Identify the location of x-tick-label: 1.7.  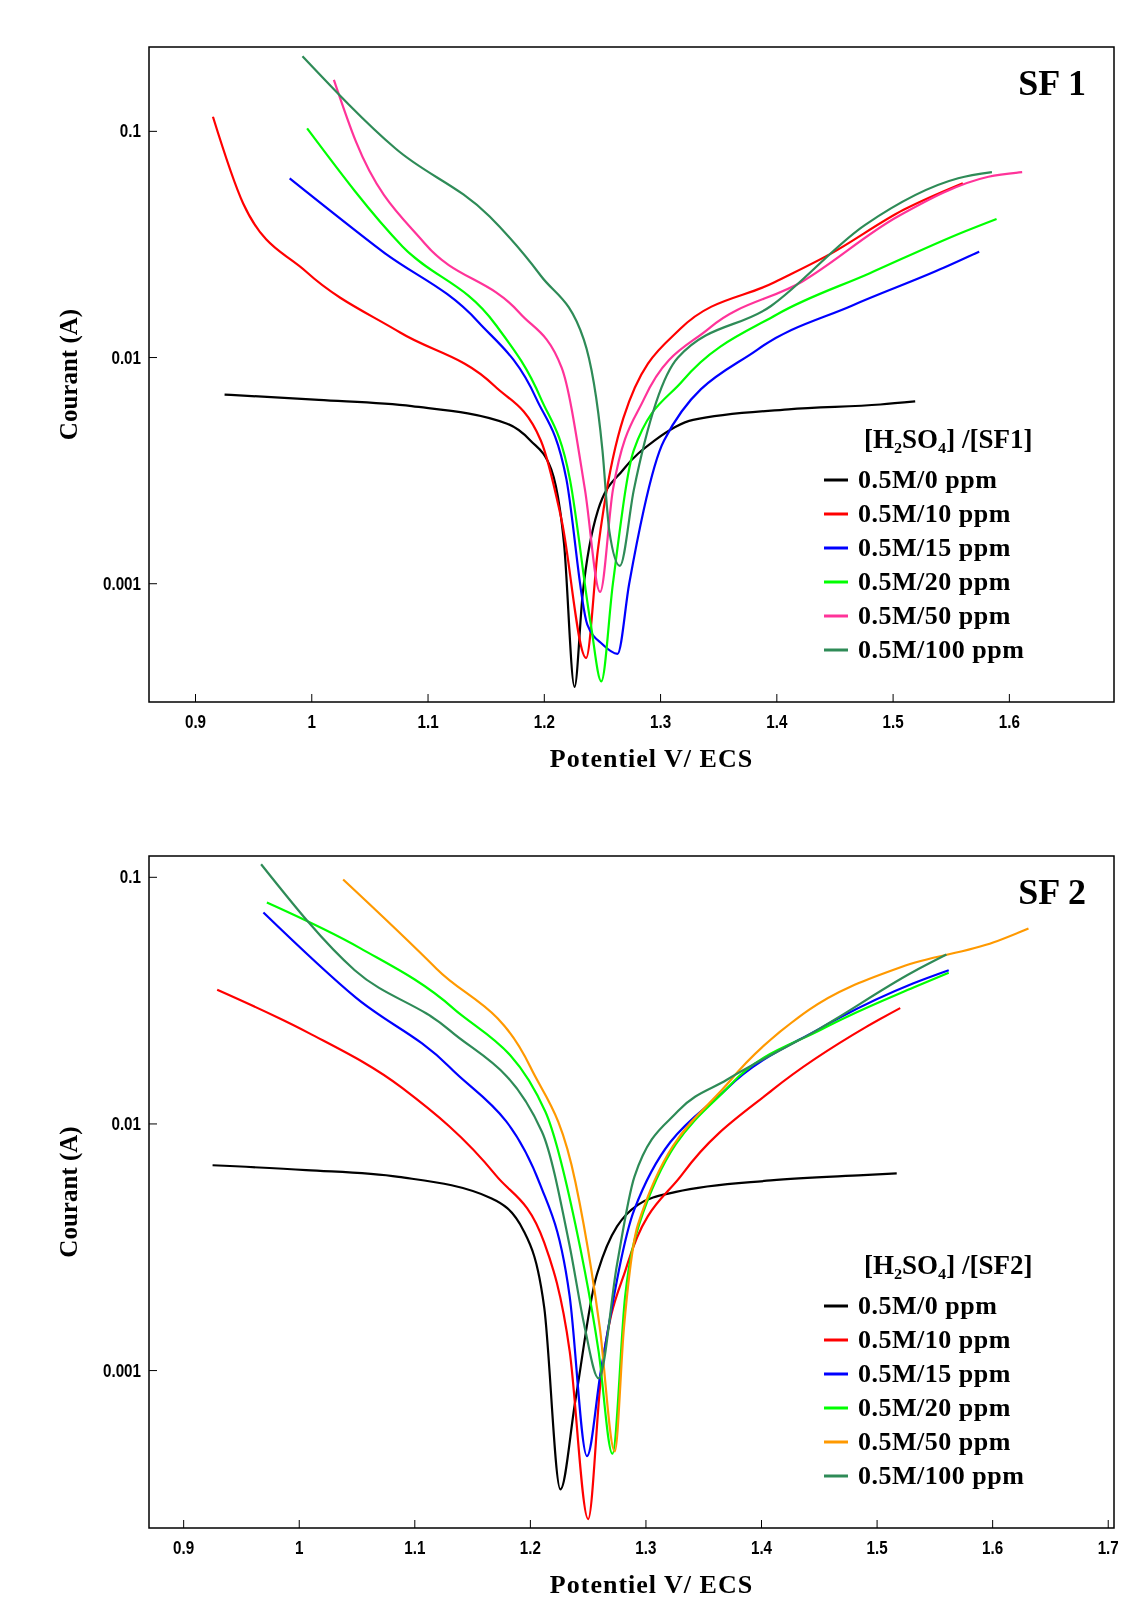
(1108, 1547).